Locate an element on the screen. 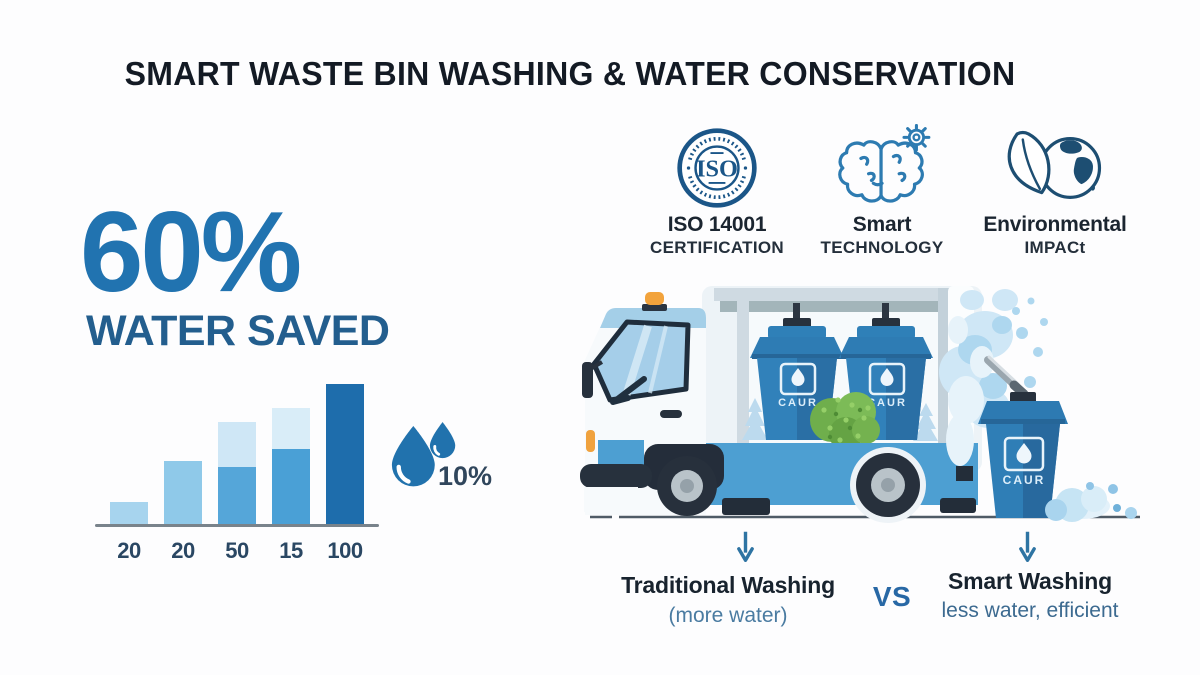 The image size is (1200, 675). smart-washing-subtitle: less water, efficient is located at coordinates (1030, 610).